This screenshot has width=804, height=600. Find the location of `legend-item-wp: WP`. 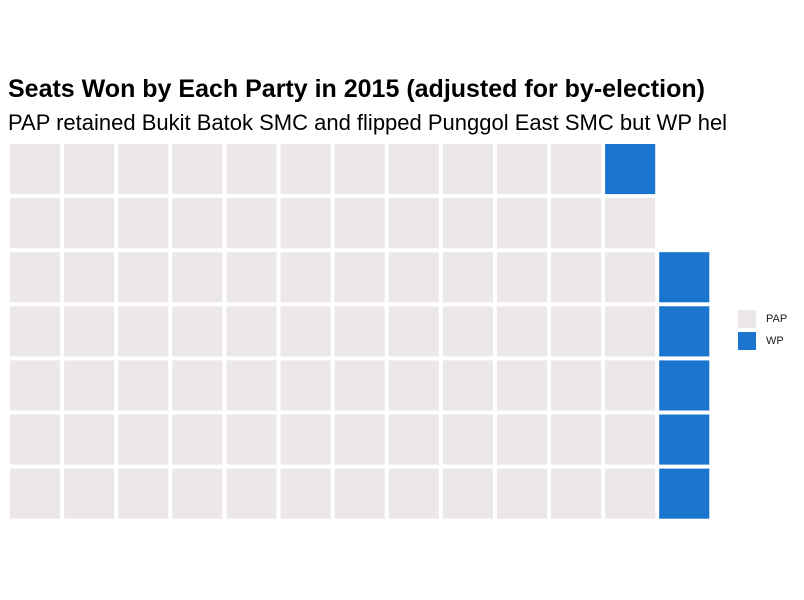

legend-item-wp: WP is located at coordinates (762, 341).